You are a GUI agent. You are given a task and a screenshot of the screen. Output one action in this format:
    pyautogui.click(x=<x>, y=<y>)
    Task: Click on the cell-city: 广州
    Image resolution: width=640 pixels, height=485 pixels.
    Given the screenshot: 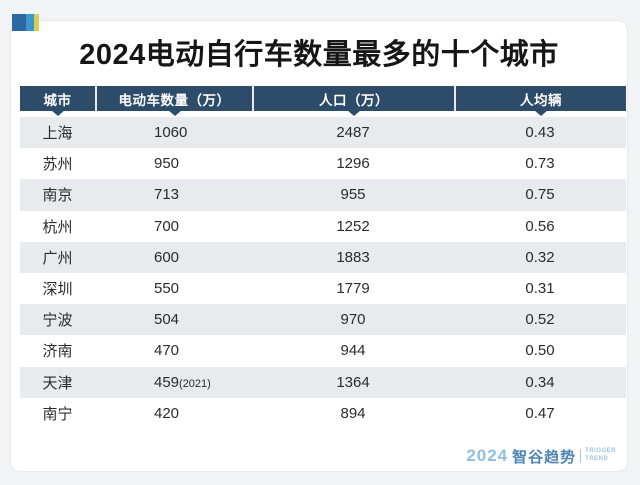 What is the action you would take?
    pyautogui.click(x=57, y=258)
    